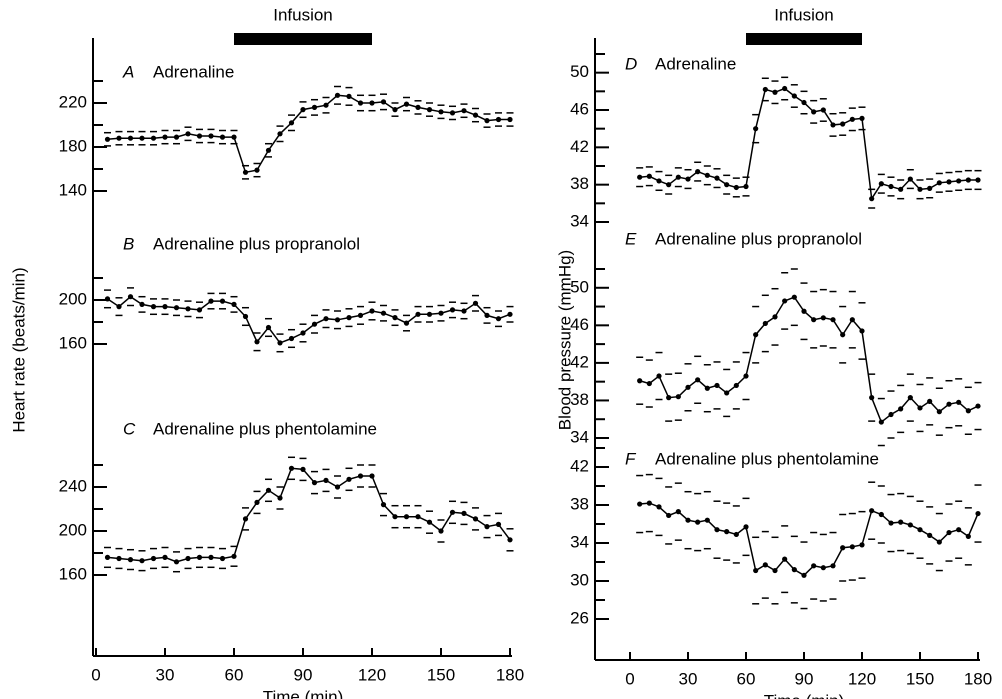 The width and height of the screenshot is (1002, 699). What do you see at coordinates (73, 145) in the screenshot?
I see `y-tick-label: 180` at bounding box center [73, 145].